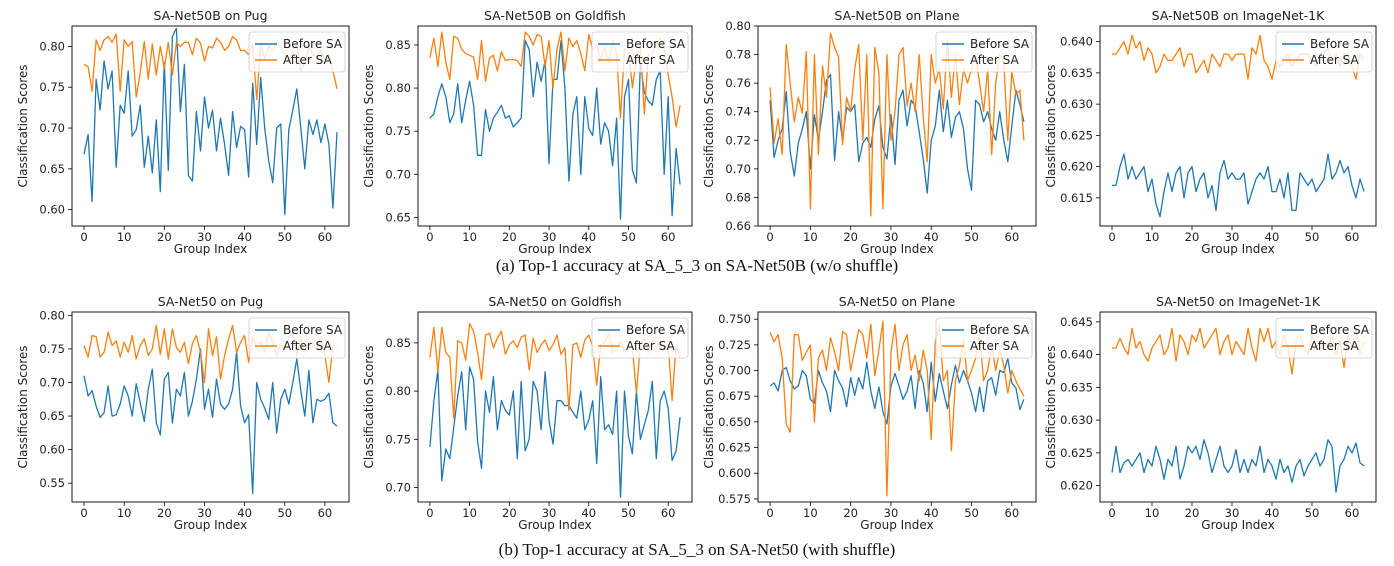  Describe the element at coordinates (896, 15) in the screenshot. I see `chart-title: SA-Net50B on Plane` at that location.